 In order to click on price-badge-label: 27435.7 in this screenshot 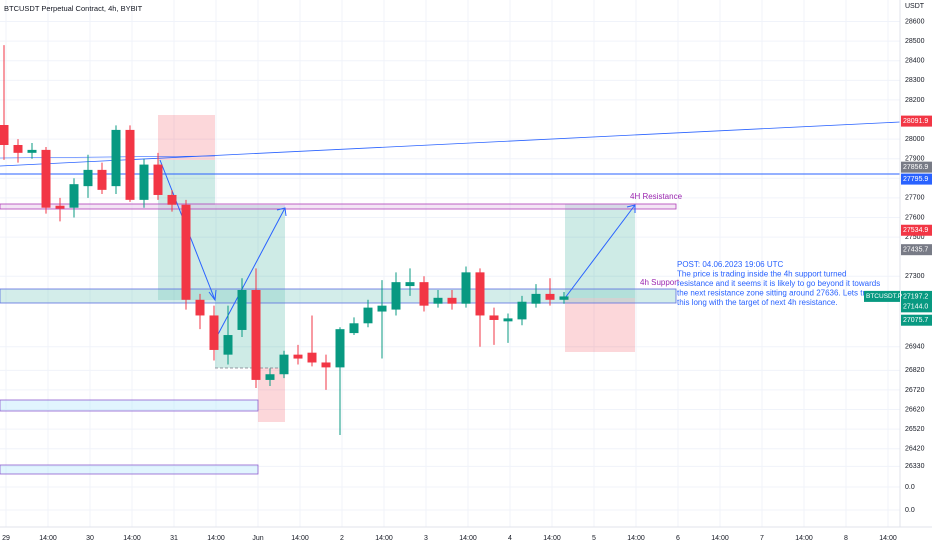, I will do `click(915, 250)`.